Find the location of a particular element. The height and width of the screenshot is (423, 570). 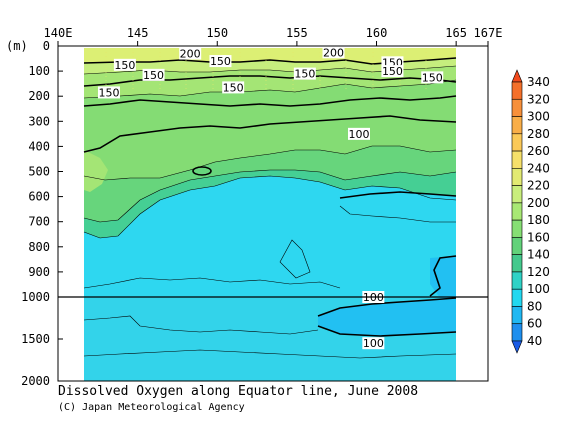

y-tick-label: 900 is located at coordinates (39, 272).